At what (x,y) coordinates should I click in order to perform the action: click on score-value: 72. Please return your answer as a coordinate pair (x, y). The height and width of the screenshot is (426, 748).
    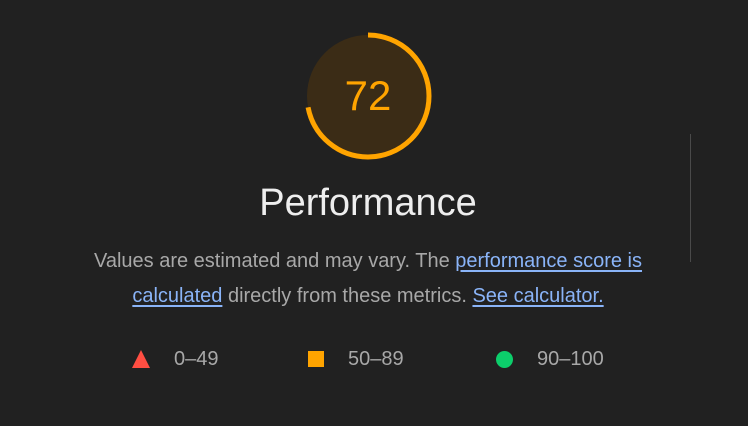
    Looking at the image, I should click on (368, 96).